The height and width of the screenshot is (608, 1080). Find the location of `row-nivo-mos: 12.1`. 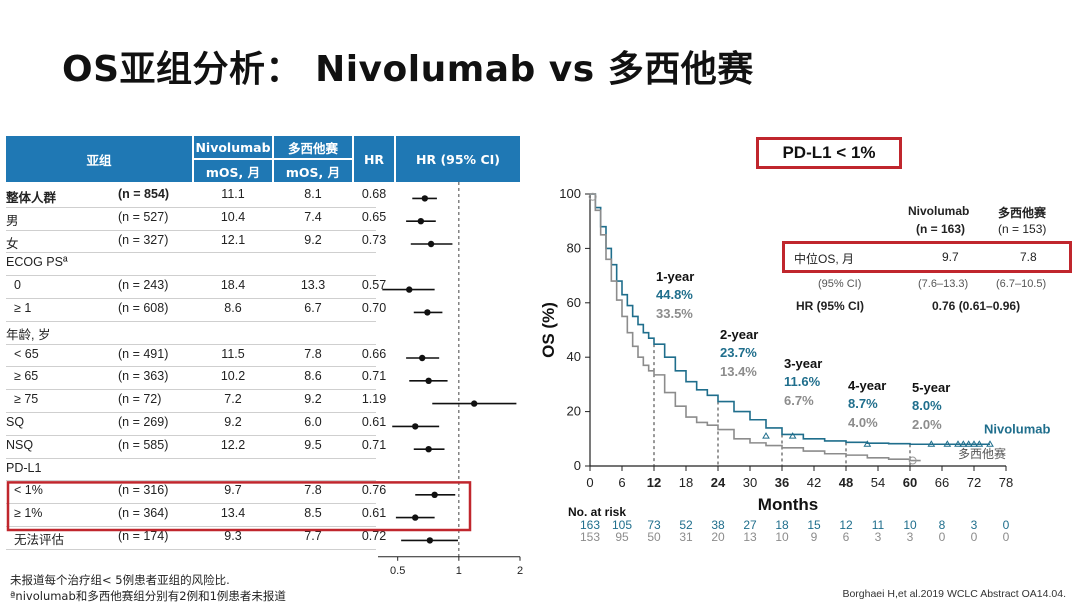

row-nivo-mos: 12.1 is located at coordinates (233, 239).